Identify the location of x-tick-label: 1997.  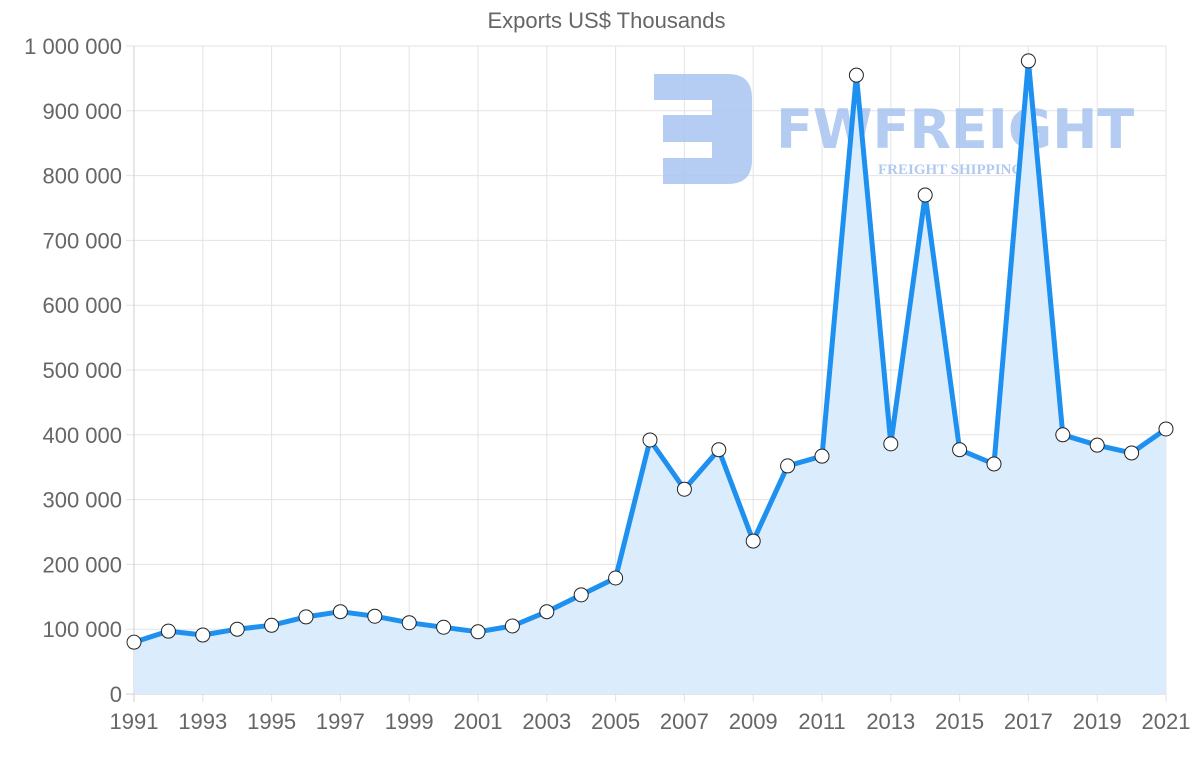
(340, 721).